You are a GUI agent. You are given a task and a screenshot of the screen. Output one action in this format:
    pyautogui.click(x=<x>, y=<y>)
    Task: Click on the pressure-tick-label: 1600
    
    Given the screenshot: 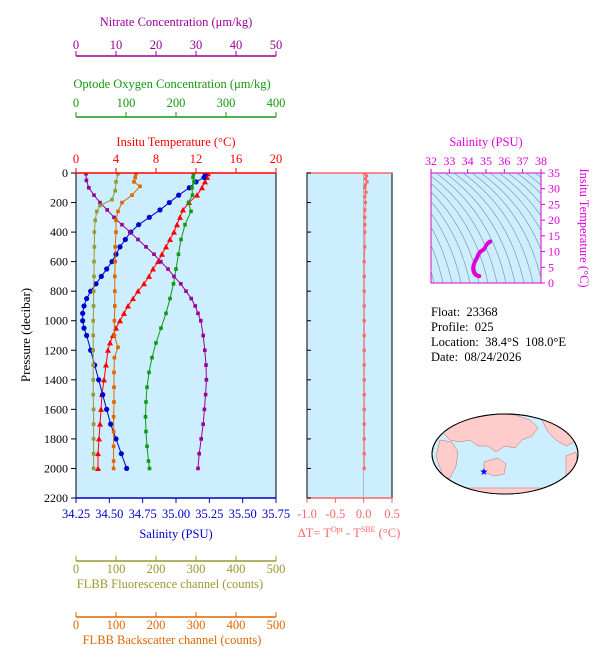 What is the action you would take?
    pyautogui.click(x=56, y=409)
    